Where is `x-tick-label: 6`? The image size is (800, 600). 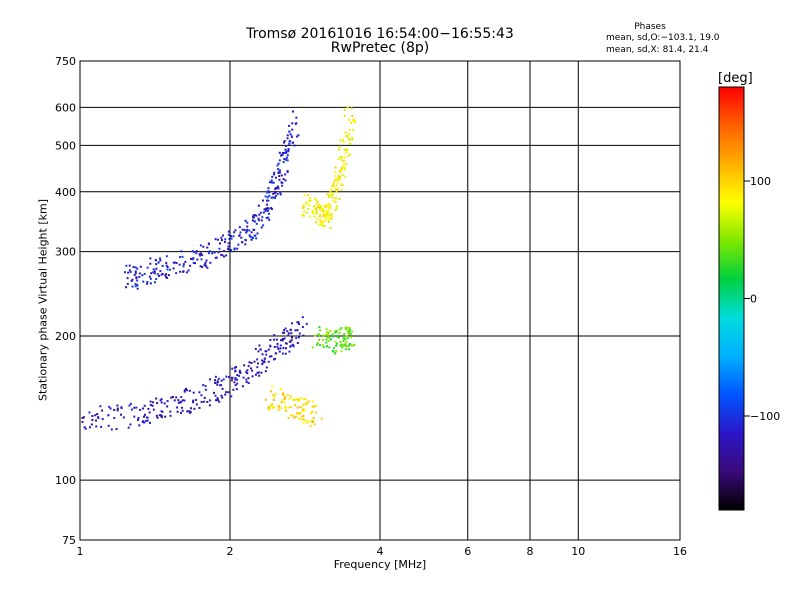 x-tick-label: 6 is located at coordinates (467, 551).